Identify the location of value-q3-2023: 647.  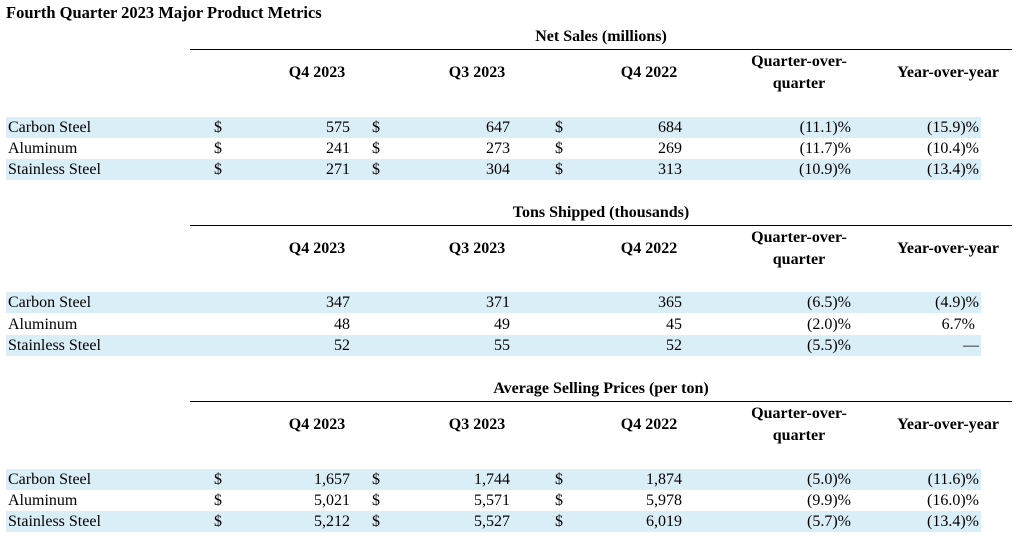
(498, 127).